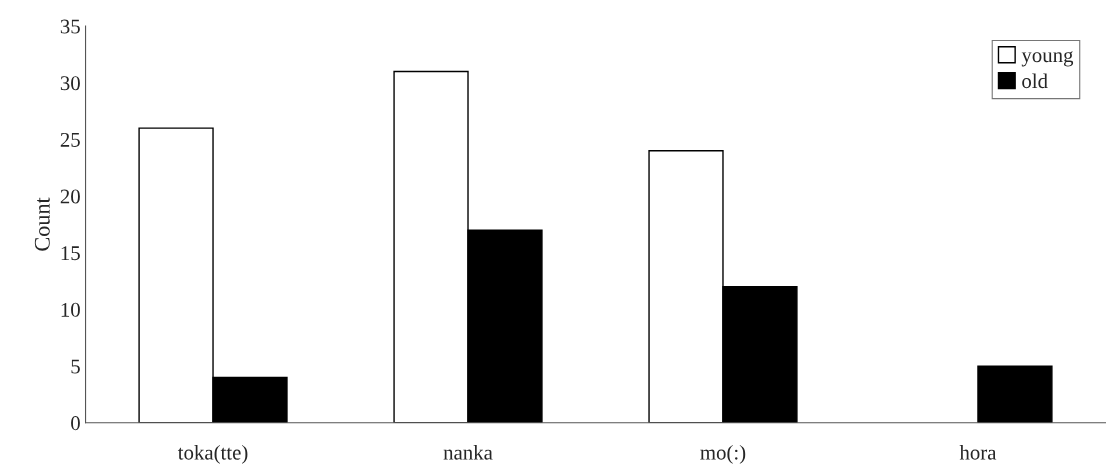  Describe the element at coordinates (978, 452) in the screenshot. I see `x-tick-label: hora` at that location.